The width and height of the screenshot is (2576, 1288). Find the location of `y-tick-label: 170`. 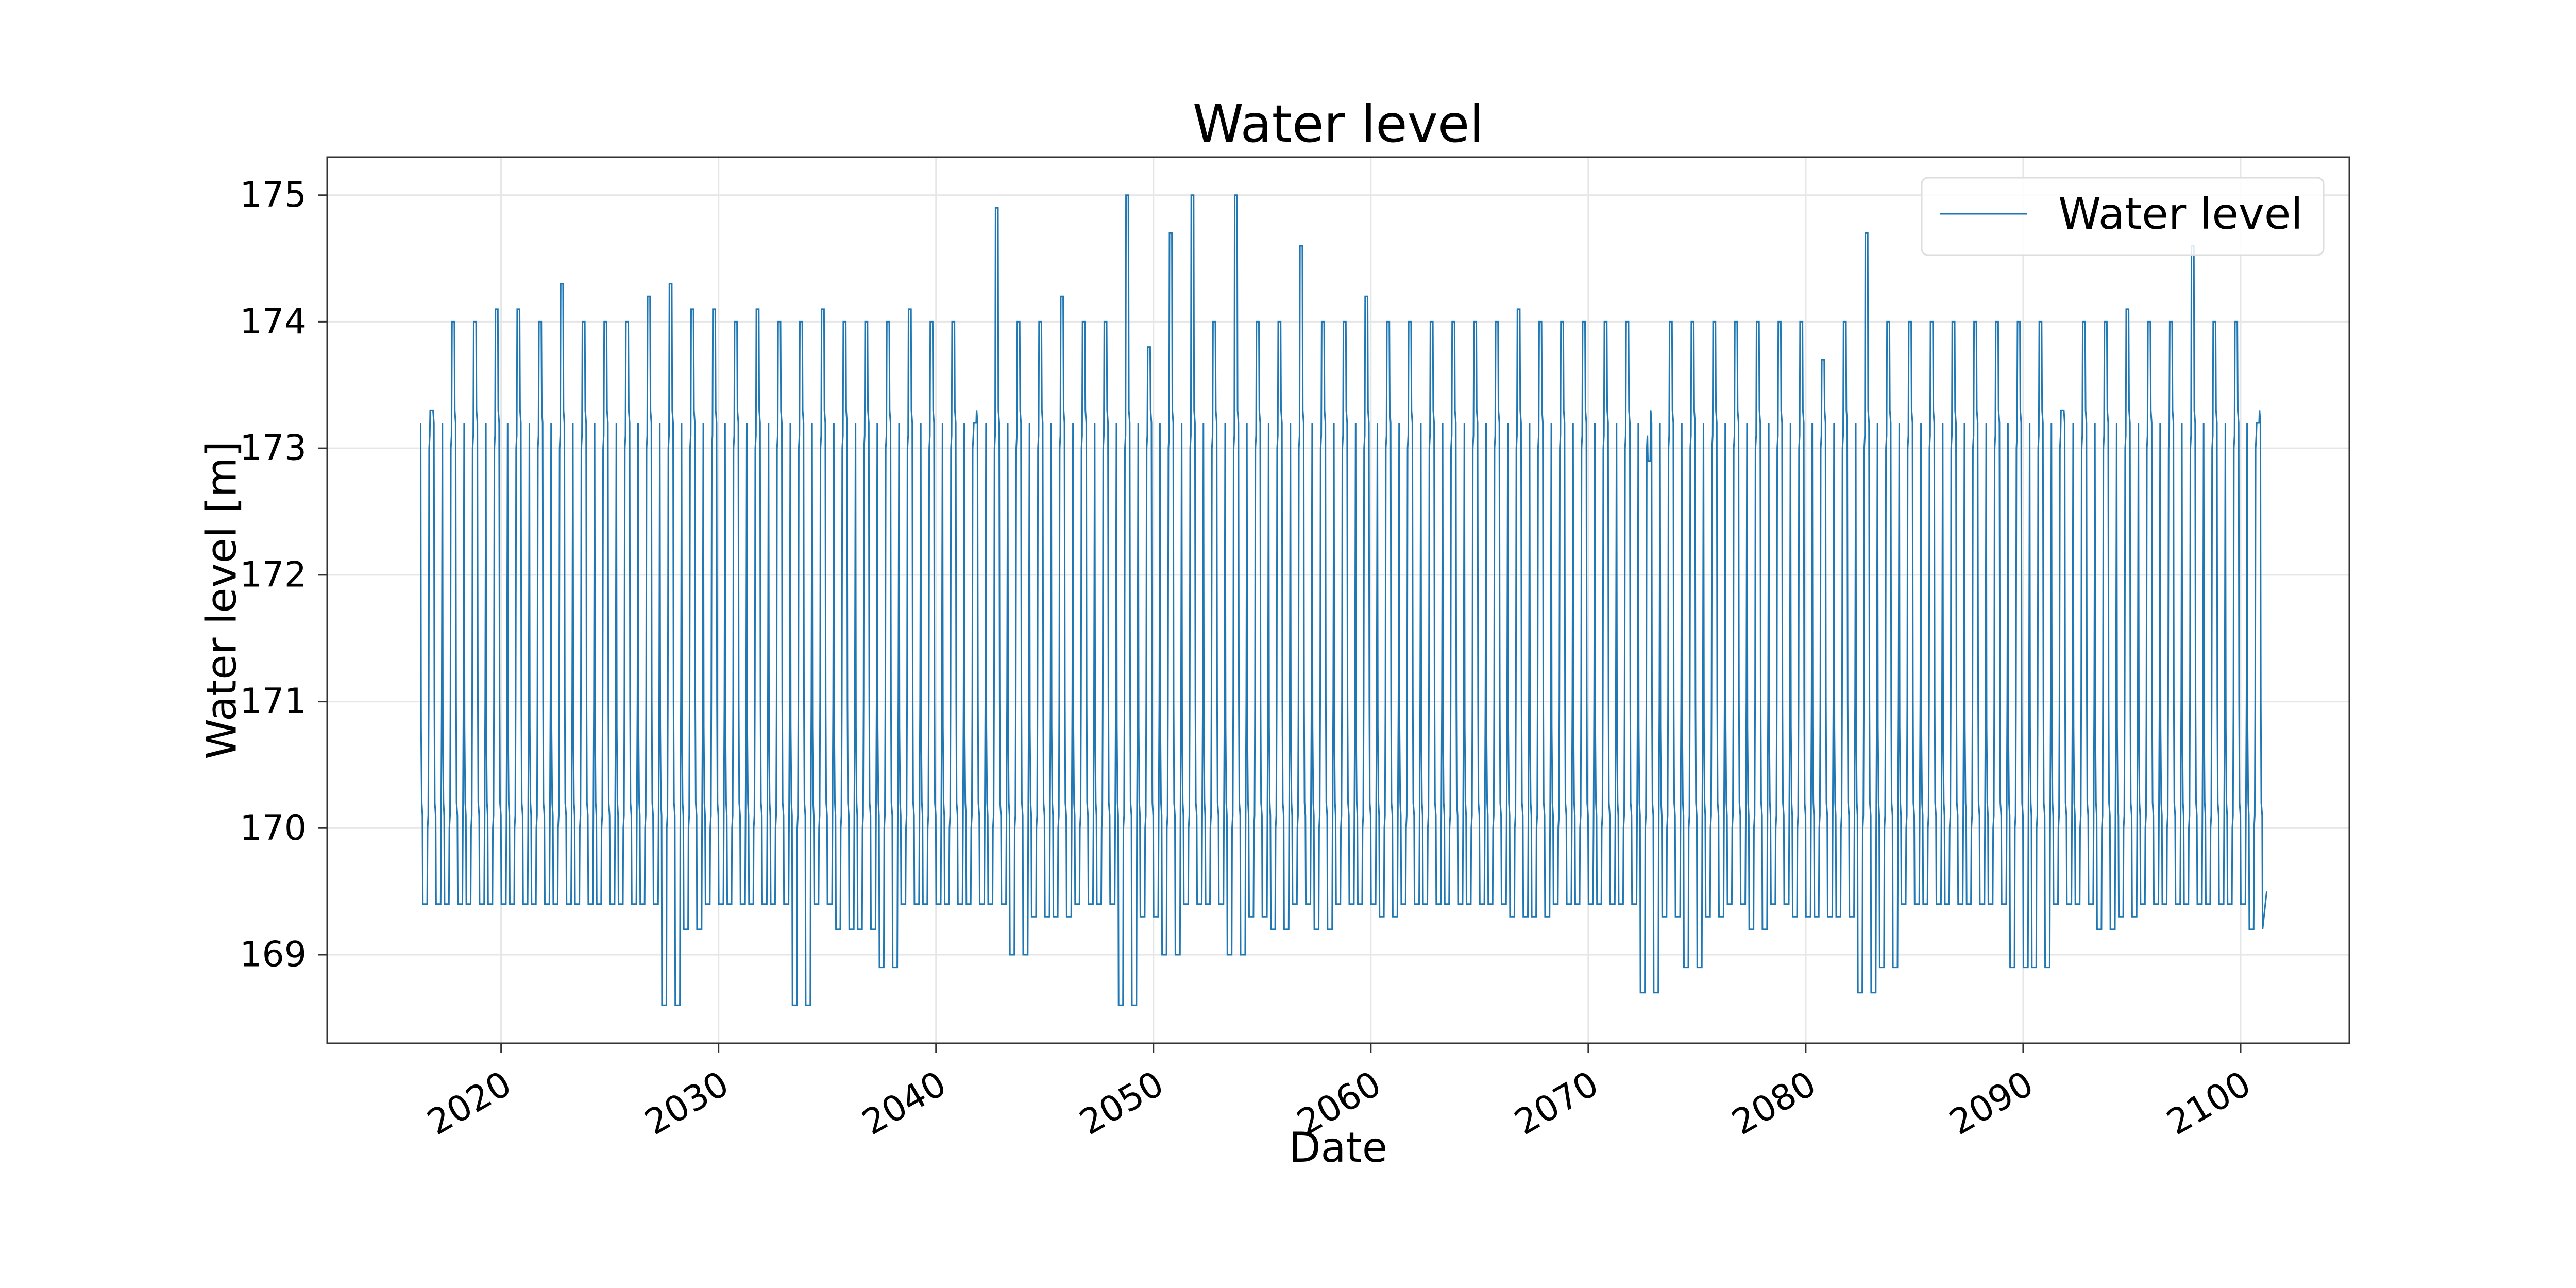

y-tick-label: 170 is located at coordinates (273, 828).